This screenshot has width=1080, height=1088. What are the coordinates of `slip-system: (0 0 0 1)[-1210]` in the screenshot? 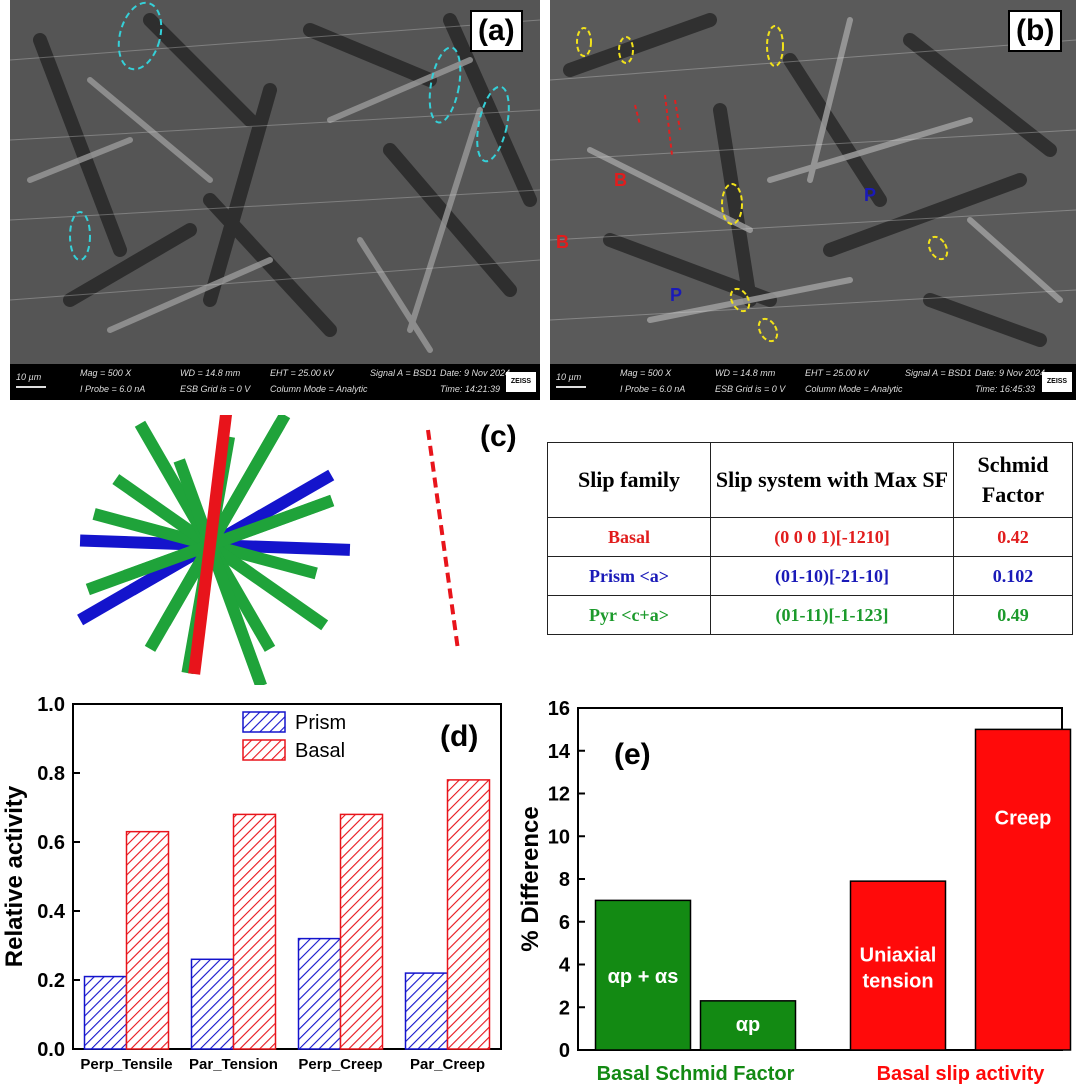 It's located at (832, 537).